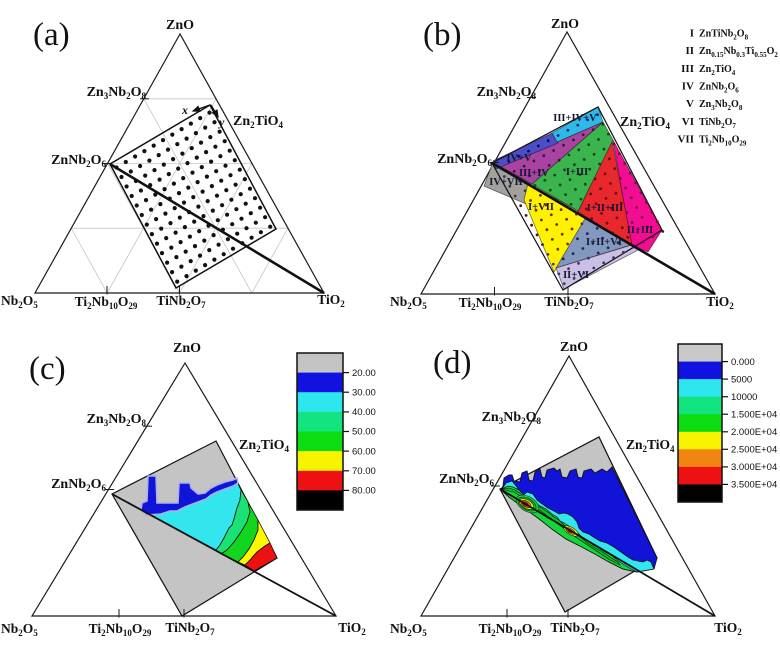  What do you see at coordinates (364, 432) in the screenshot?
I see `svg-text: 50.00` at bounding box center [364, 432].